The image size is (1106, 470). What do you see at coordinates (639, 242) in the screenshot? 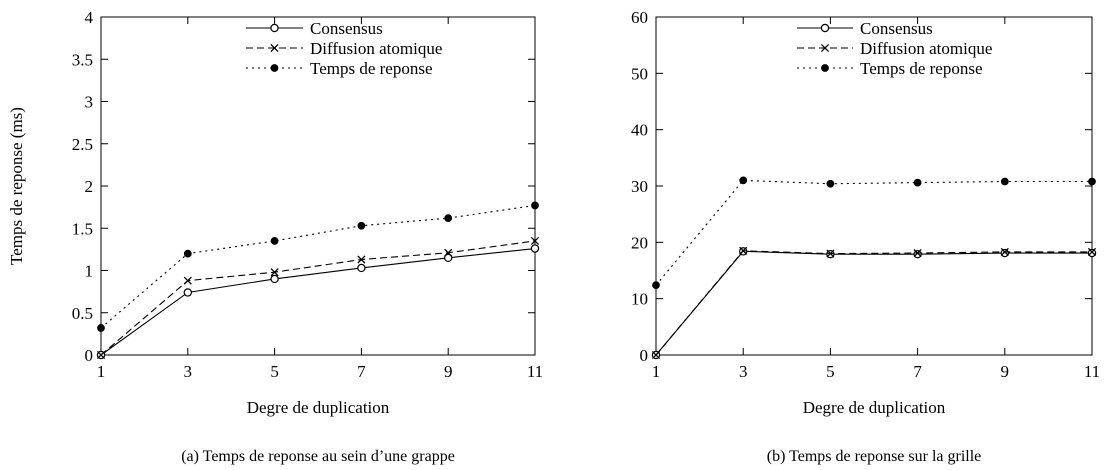
I see `chart-b-ytick-label: 20` at bounding box center [639, 242].